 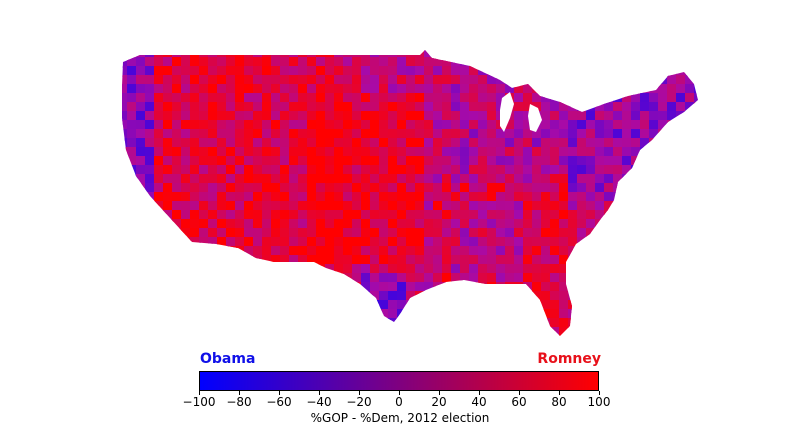 What do you see at coordinates (479, 402) in the screenshot?
I see `colorbar-tick-label: 40` at bounding box center [479, 402].